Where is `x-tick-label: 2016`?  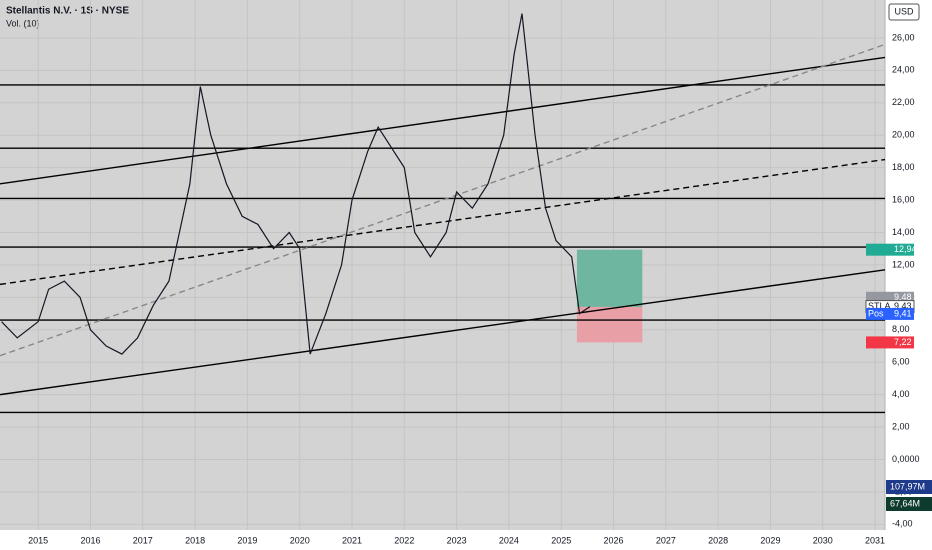 x-tick-label: 2016 is located at coordinates (90, 540).